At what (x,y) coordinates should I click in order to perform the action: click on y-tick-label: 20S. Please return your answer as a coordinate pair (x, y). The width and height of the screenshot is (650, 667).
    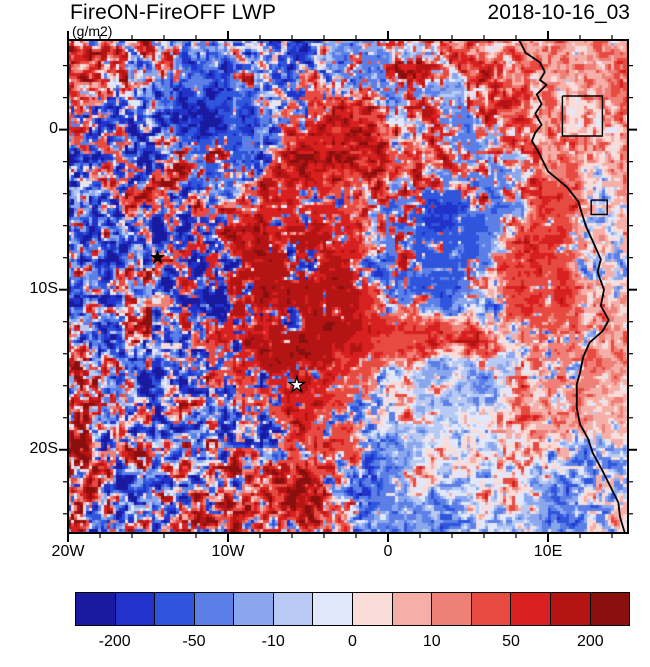
    Looking at the image, I should click on (43, 448).